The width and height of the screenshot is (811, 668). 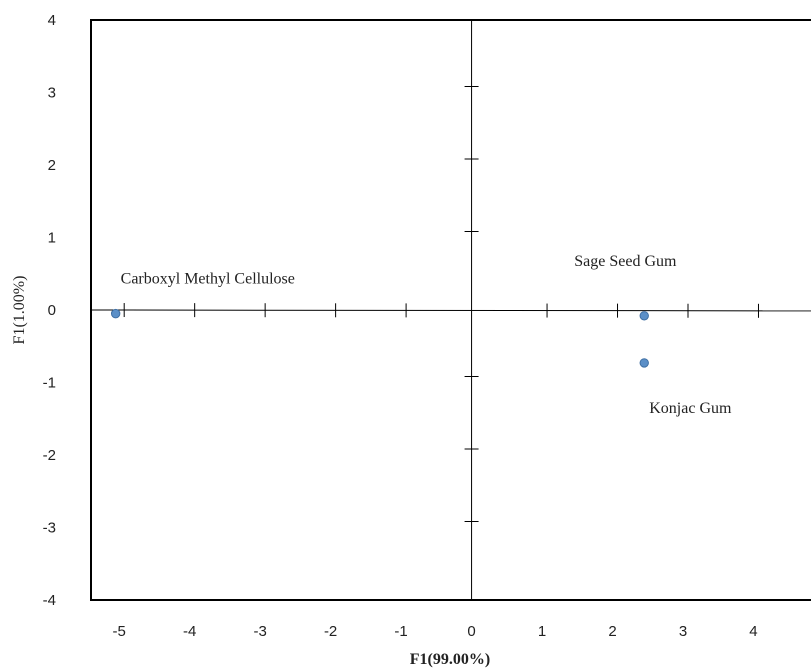 What do you see at coordinates (52, 238) in the screenshot?
I see `y-tick-label: 1` at bounding box center [52, 238].